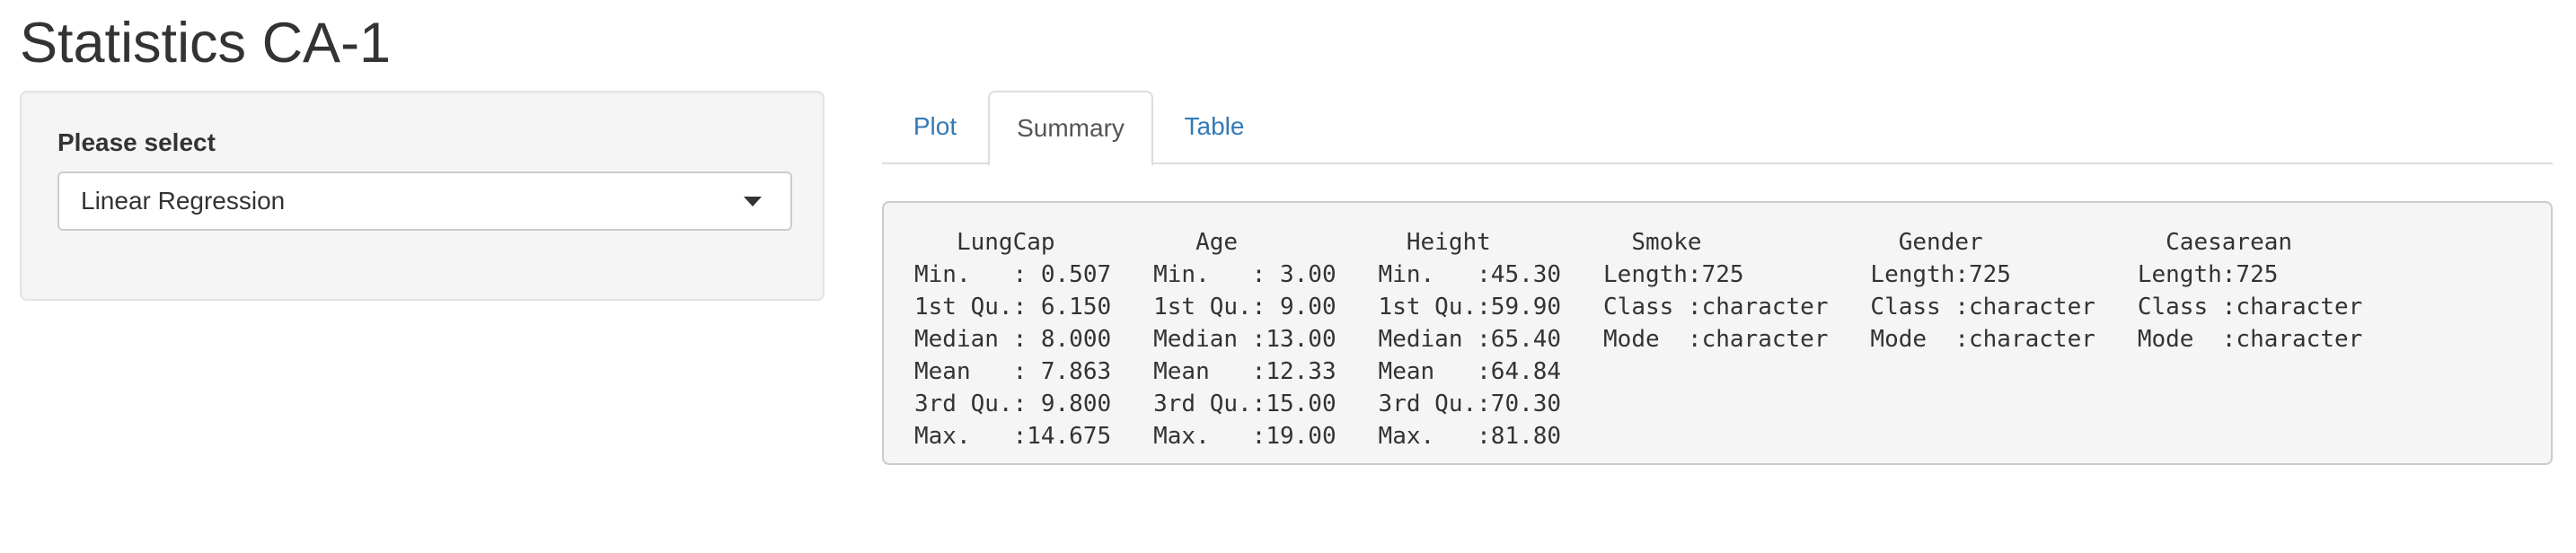 This screenshot has height=553, width=2576. What do you see at coordinates (206, 43) in the screenshot?
I see `page-title: Statistics CA-1` at bounding box center [206, 43].